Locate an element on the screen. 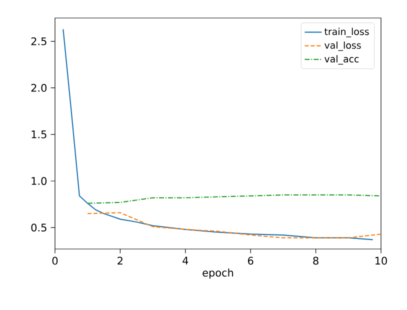 This screenshot has width=407, height=310. y-tick-label: 2.0 is located at coordinates (39, 88).